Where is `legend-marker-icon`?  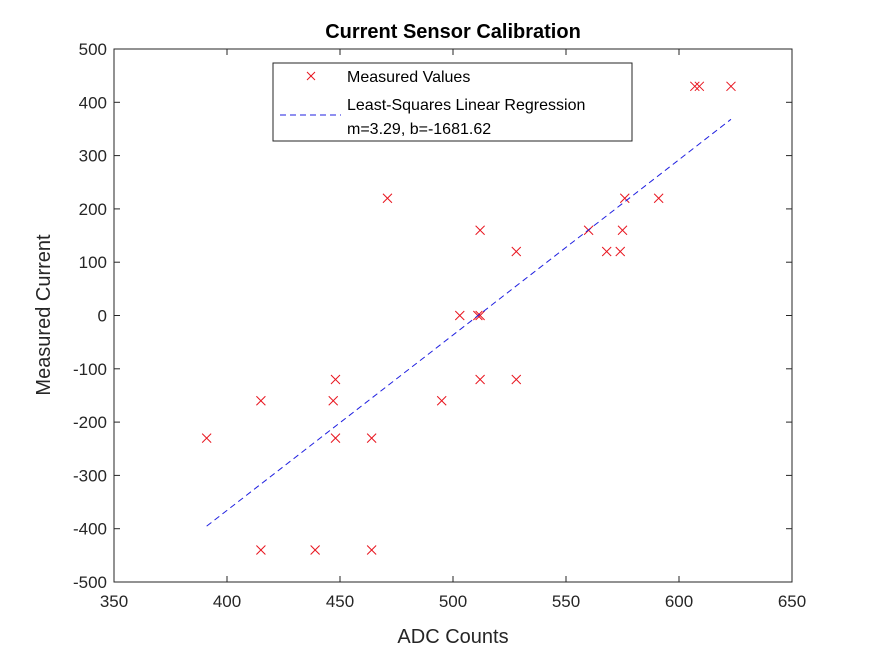 legend-marker-icon is located at coordinates (311, 76).